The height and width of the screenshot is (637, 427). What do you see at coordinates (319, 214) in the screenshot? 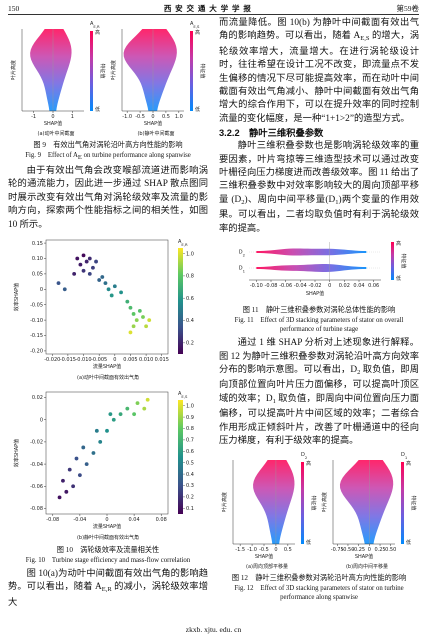
I see `text-run: )两个变量的作用效果。可以看出，二者均取负值时有利于涡轮级效率的提高。` at bounding box center [319, 214].